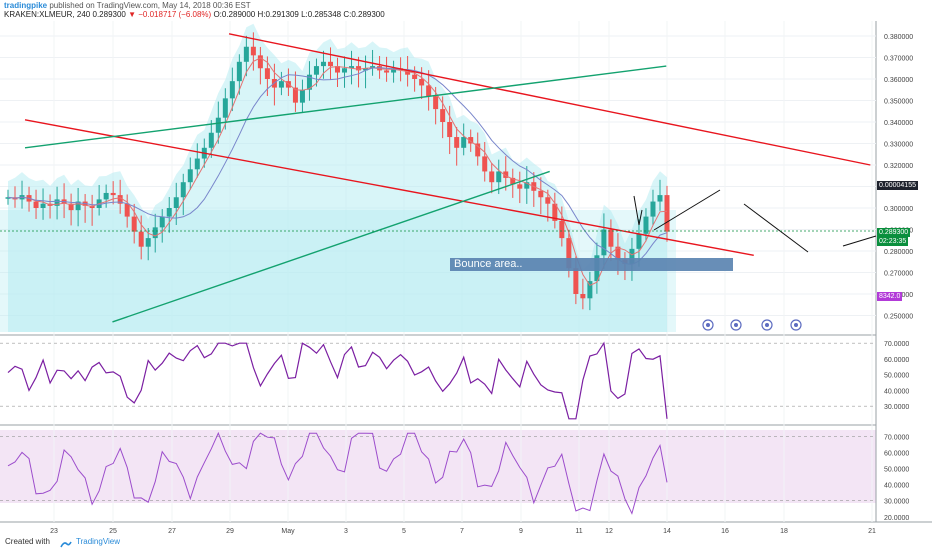 This screenshot has width=932, height=555. Describe the element at coordinates (591, 264) in the screenshot. I see `bounce-area-box: Bounce area..` at that location.